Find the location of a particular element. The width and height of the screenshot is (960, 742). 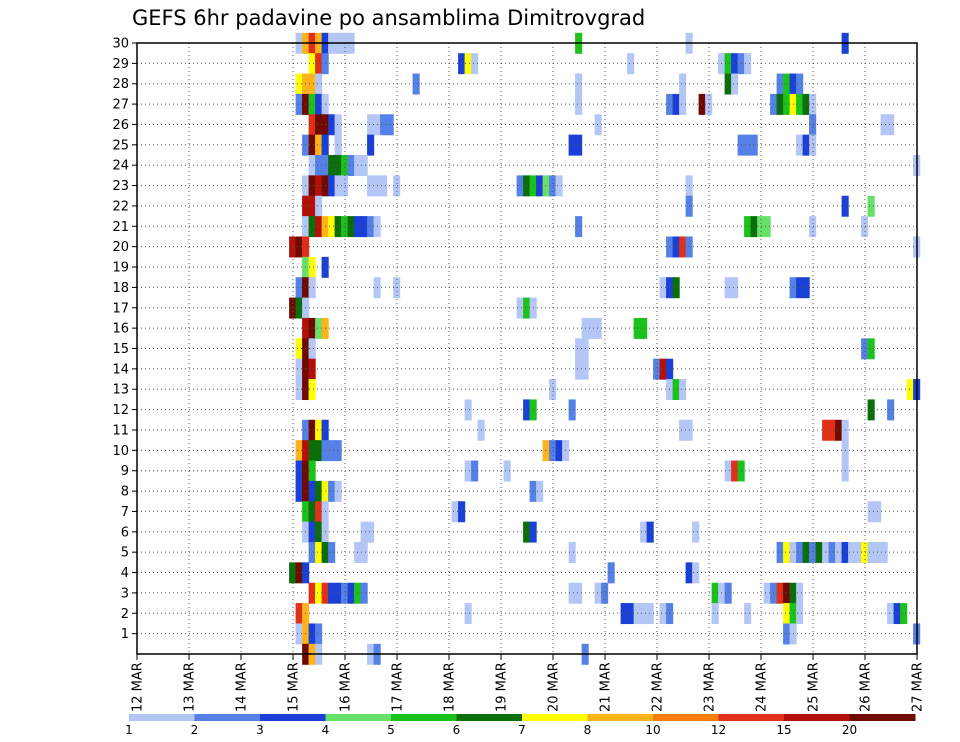

legend-label: 4 is located at coordinates (326, 730).